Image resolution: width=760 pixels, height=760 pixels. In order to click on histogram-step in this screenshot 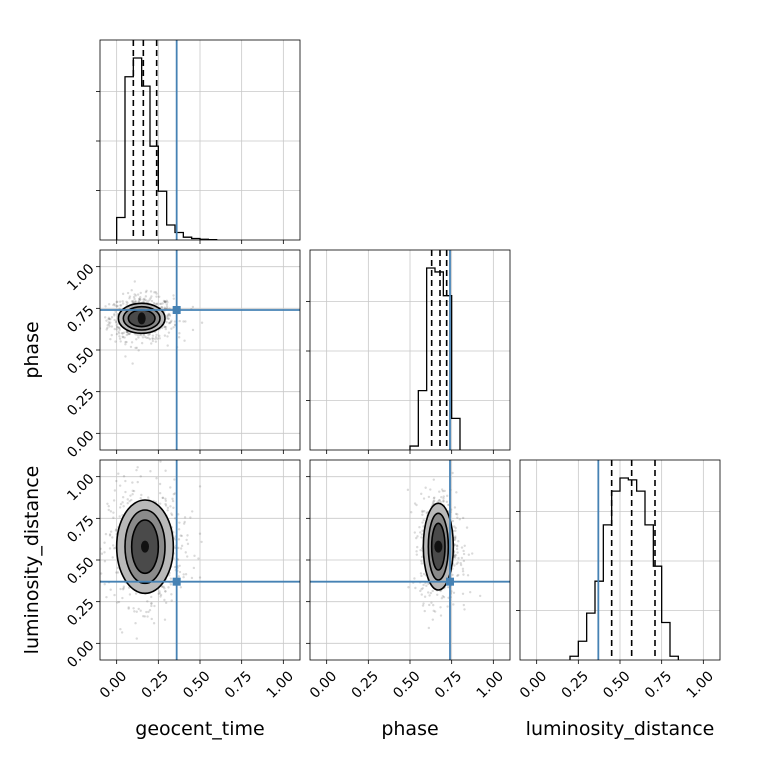, I will do `click(167, 148)`.